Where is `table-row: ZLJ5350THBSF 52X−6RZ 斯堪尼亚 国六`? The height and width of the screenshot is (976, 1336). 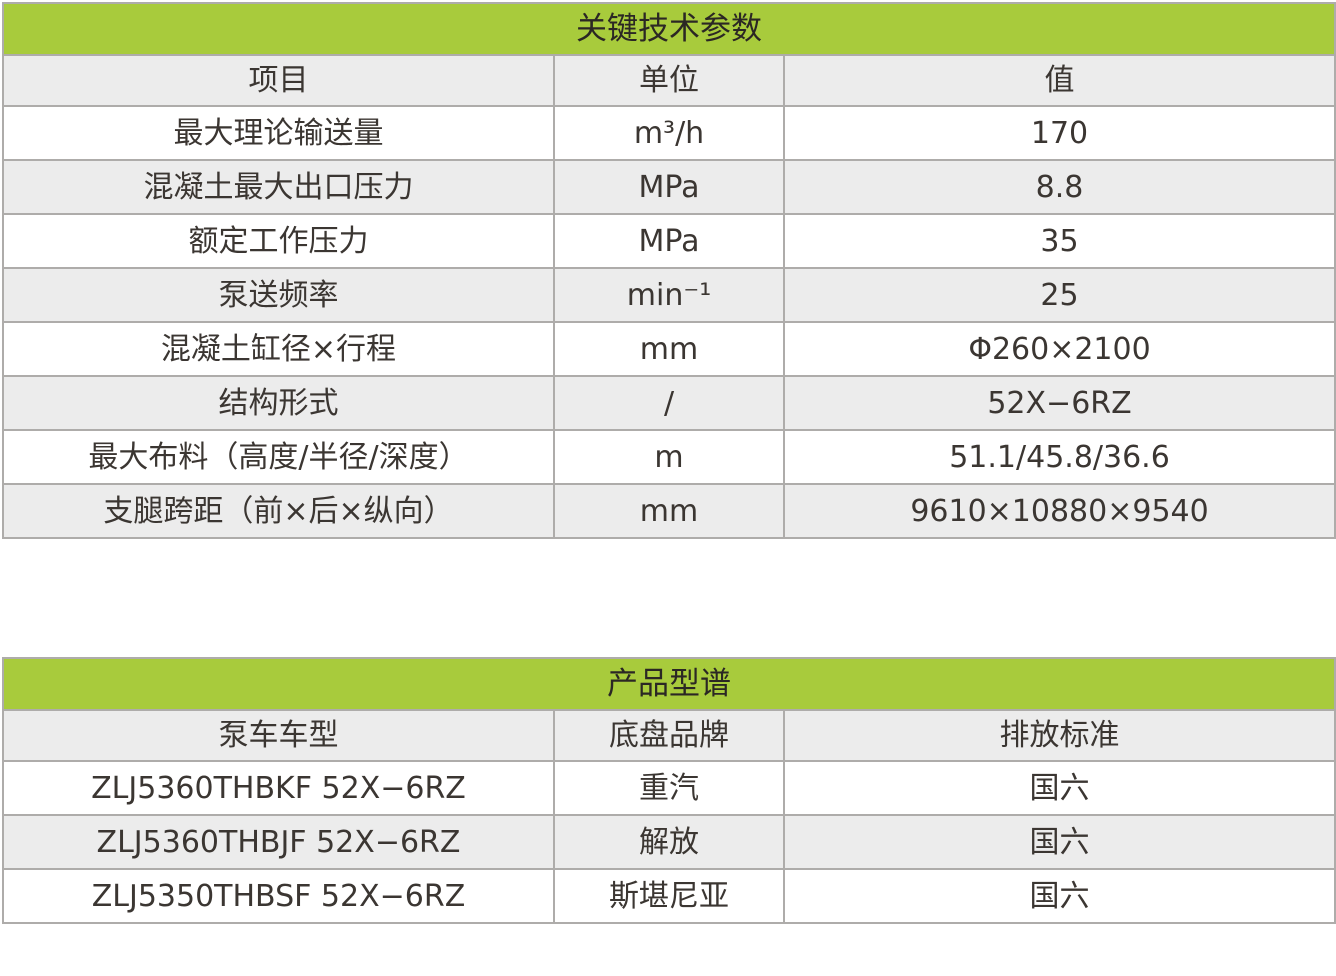
table-row: ZLJ5350THBSF 52X−6RZ 斯堪尼亚 国六 is located at coordinates (669, 896).